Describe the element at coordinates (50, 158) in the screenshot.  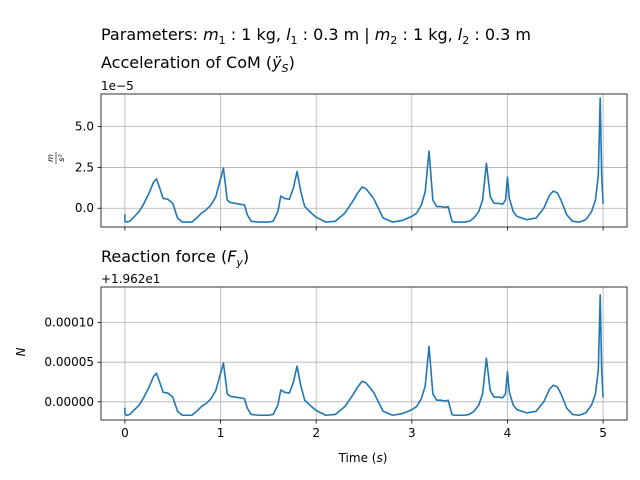
I see `acceleration-ylabel-numerator: m` at that location.